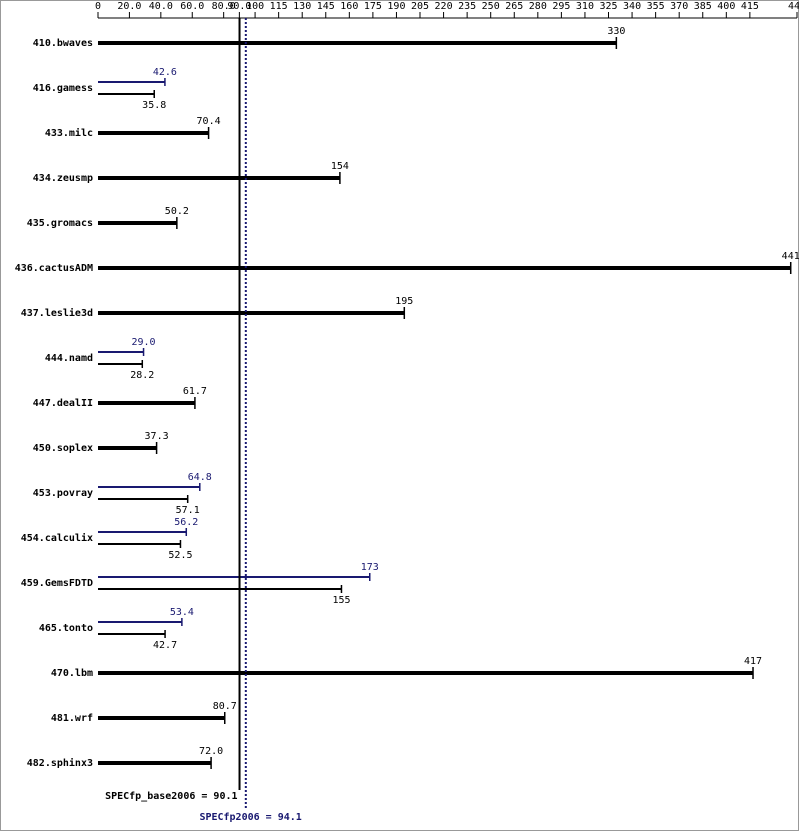  I want to click on value-label: 42.7, so click(165, 645).